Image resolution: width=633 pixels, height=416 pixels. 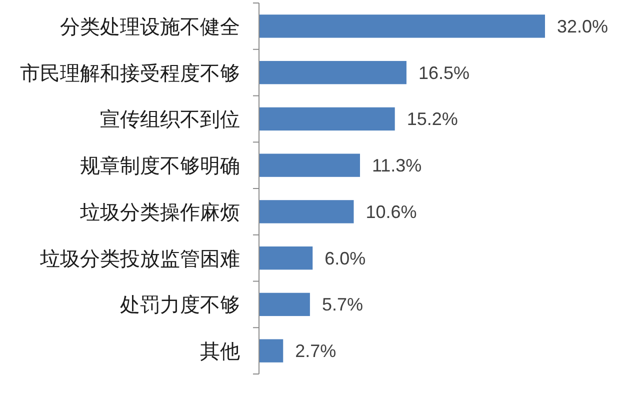 I want to click on y-tick-label: 规章制度不够明确, so click(x=160, y=166).